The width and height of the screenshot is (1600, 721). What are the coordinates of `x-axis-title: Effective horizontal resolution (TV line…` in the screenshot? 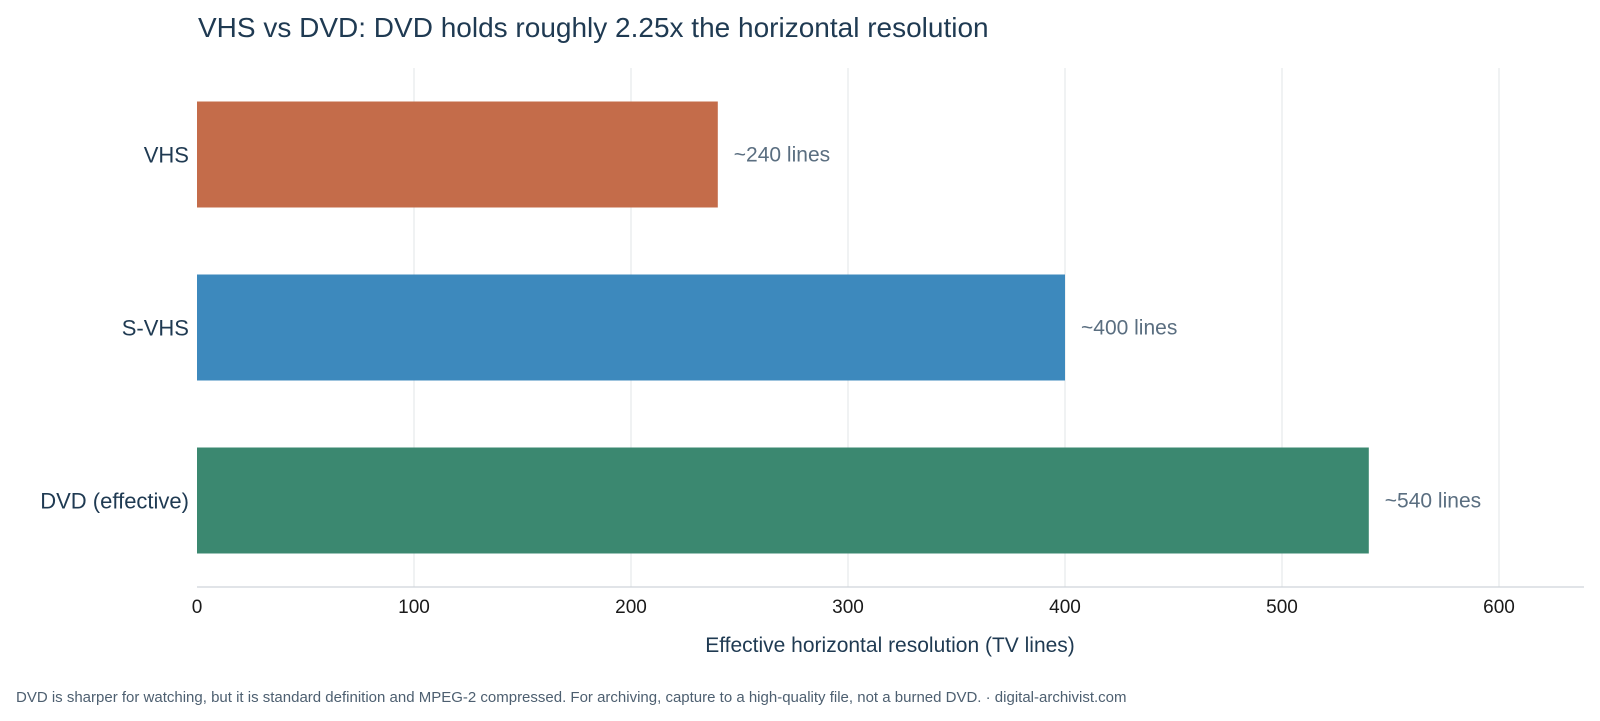 It's located at (890, 645).